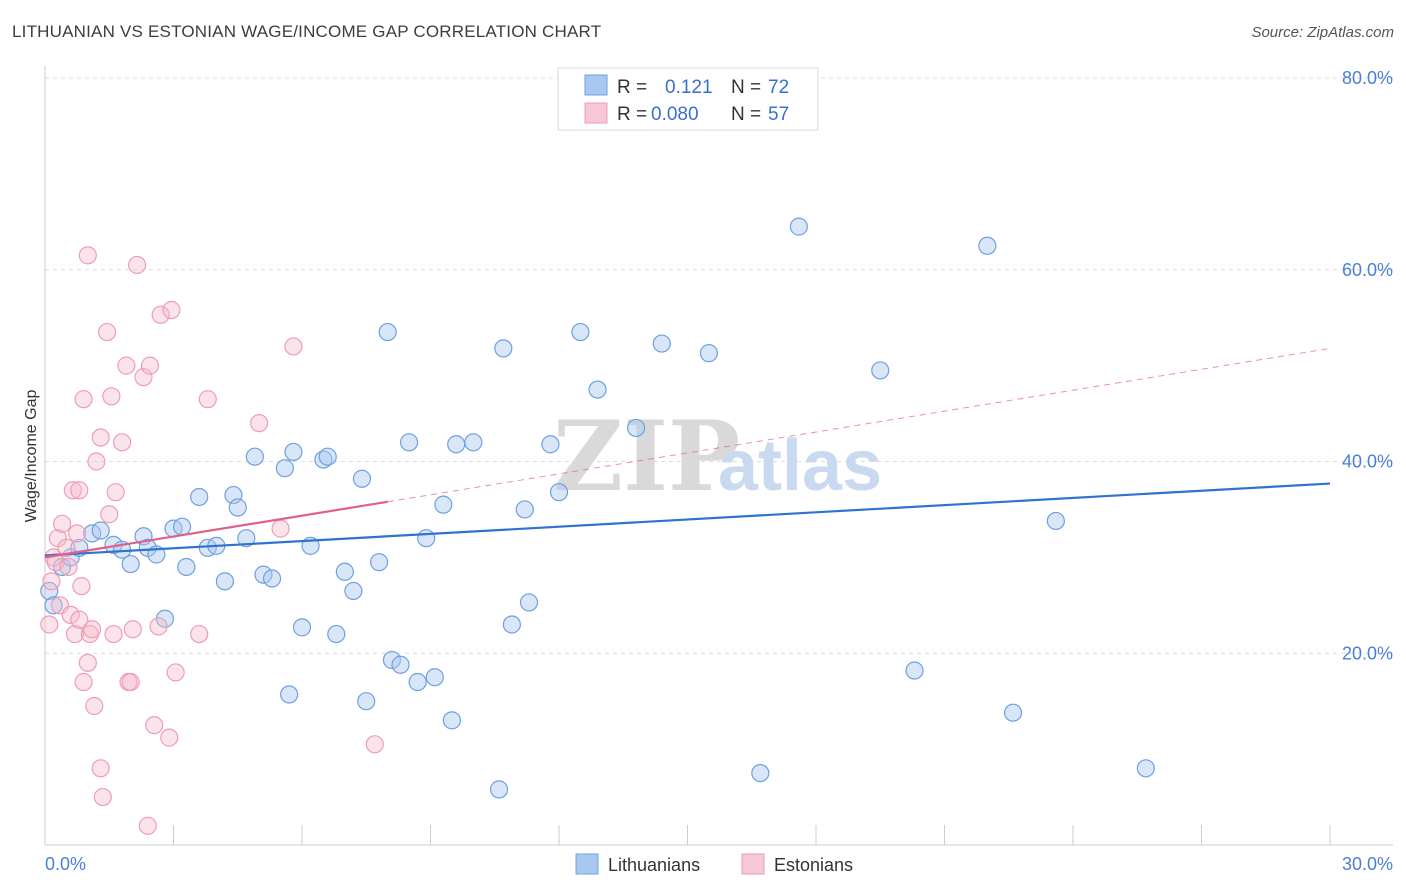  What do you see at coordinates (688, 99) in the screenshot?
I see `legend: R = 0.121 N = 72 R = 0.080 N = 57` at bounding box center [688, 99].